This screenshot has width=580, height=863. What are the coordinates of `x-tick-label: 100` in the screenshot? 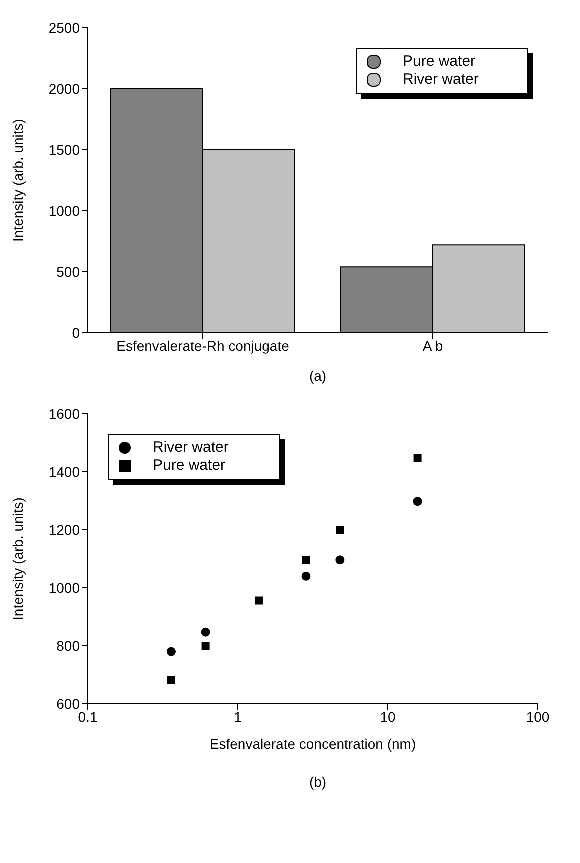 It's located at (538, 716).